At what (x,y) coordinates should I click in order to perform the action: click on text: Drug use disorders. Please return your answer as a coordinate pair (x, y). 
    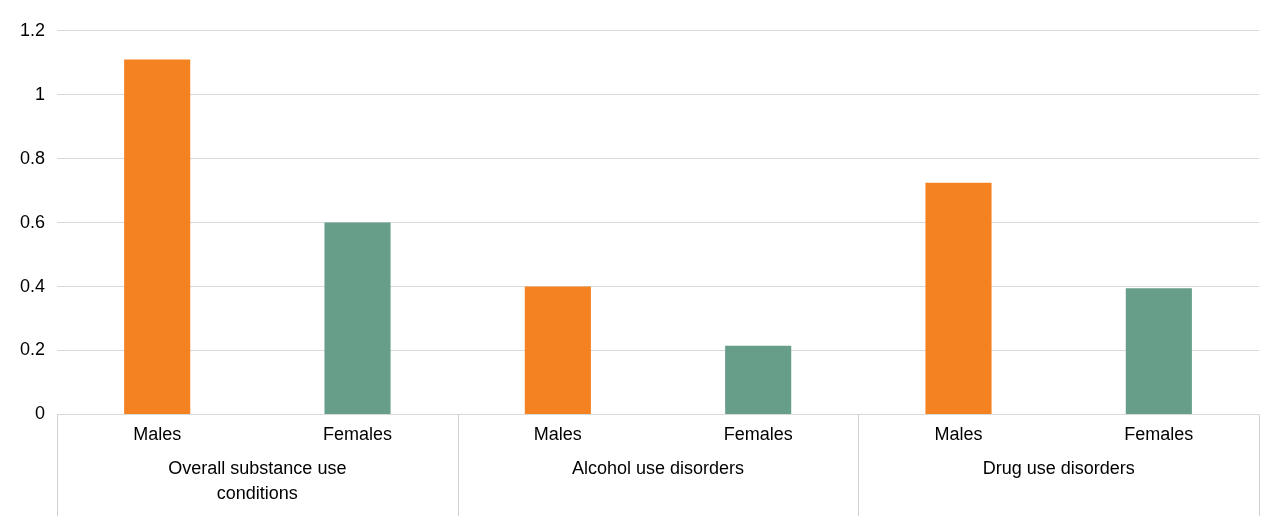
    Looking at the image, I should click on (1058, 468).